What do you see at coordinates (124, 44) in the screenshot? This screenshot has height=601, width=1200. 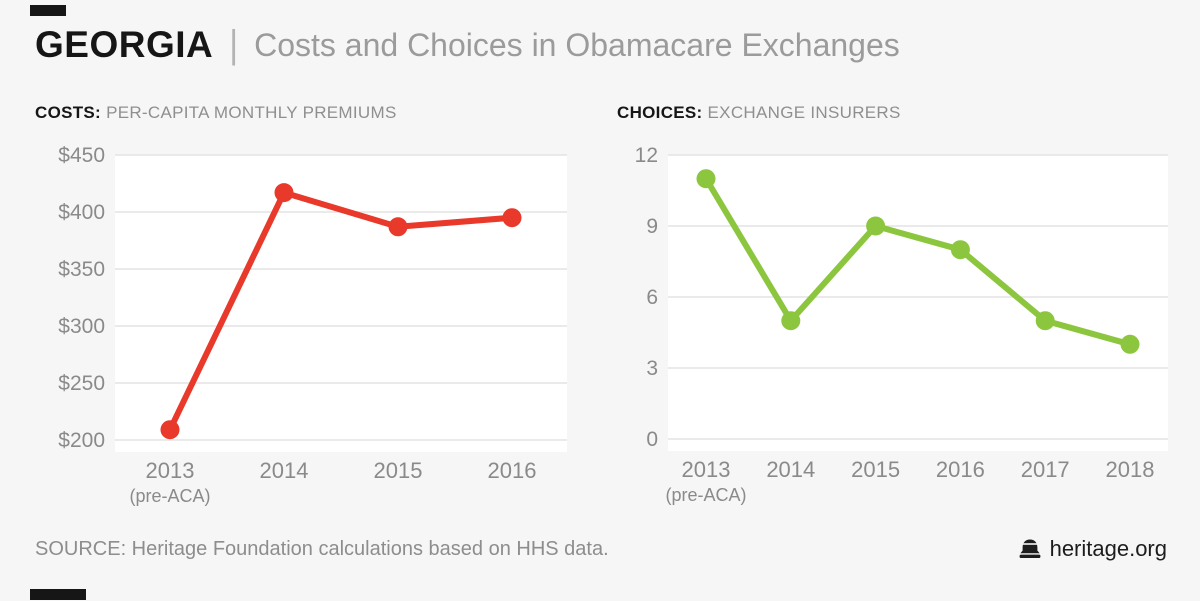 I see `state-title: GEORGIA` at bounding box center [124, 44].